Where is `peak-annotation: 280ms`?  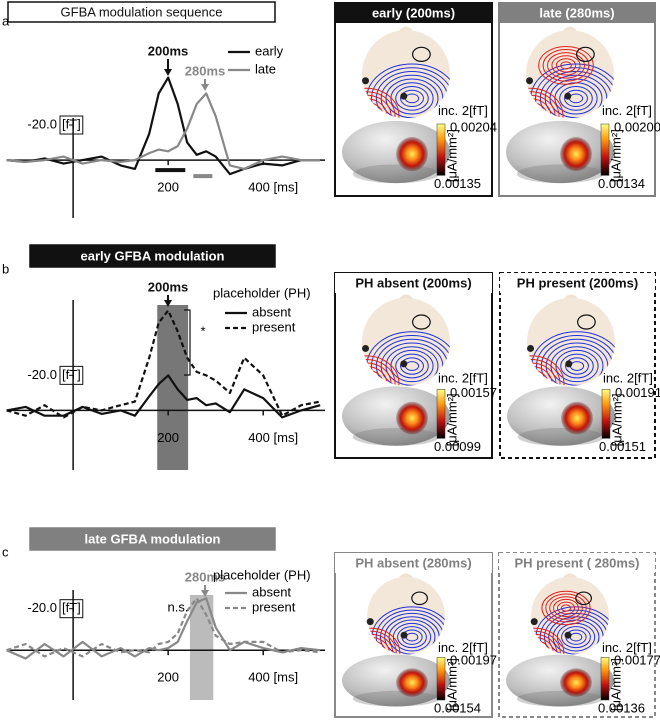 peak-annotation: 280ms is located at coordinates (205, 576).